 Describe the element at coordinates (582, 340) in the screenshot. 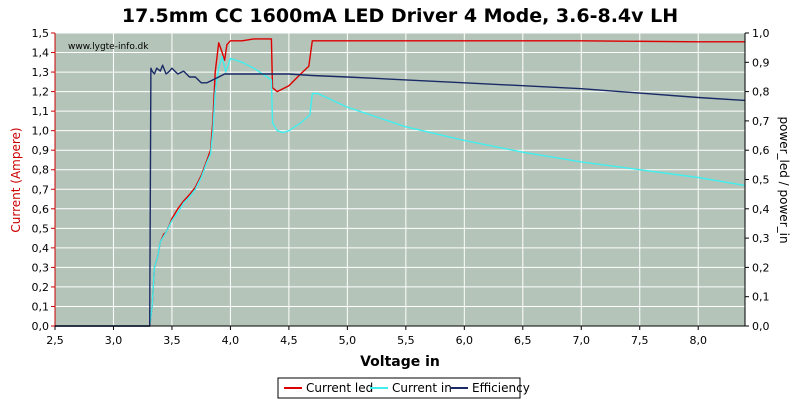

I see `x-tick-label: 7,0` at that location.